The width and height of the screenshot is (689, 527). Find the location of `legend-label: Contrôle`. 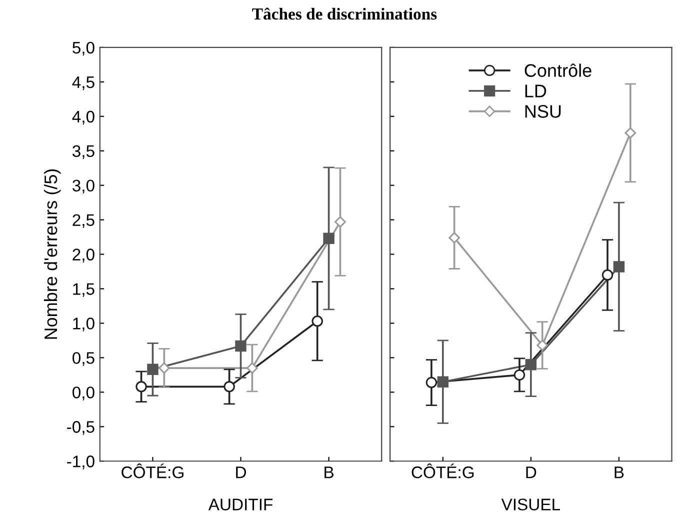

legend-label: Contrôle is located at coordinates (558, 70).